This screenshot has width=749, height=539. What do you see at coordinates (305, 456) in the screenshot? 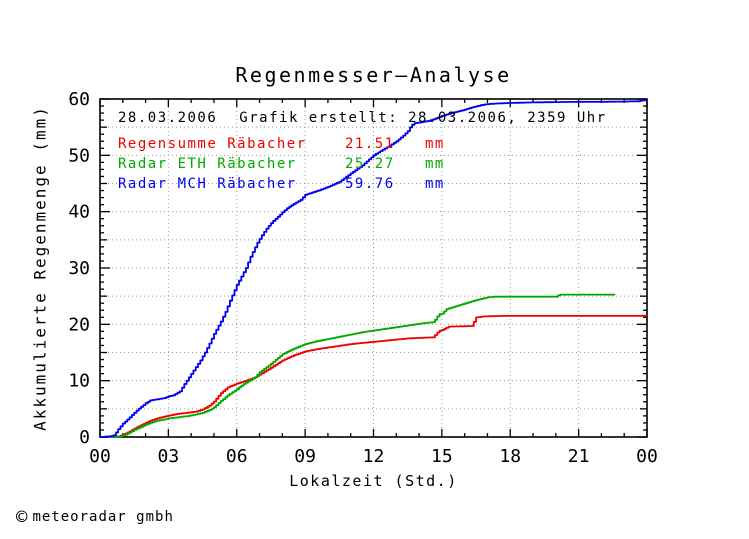
I see `x-tick-label: 09` at bounding box center [305, 456].